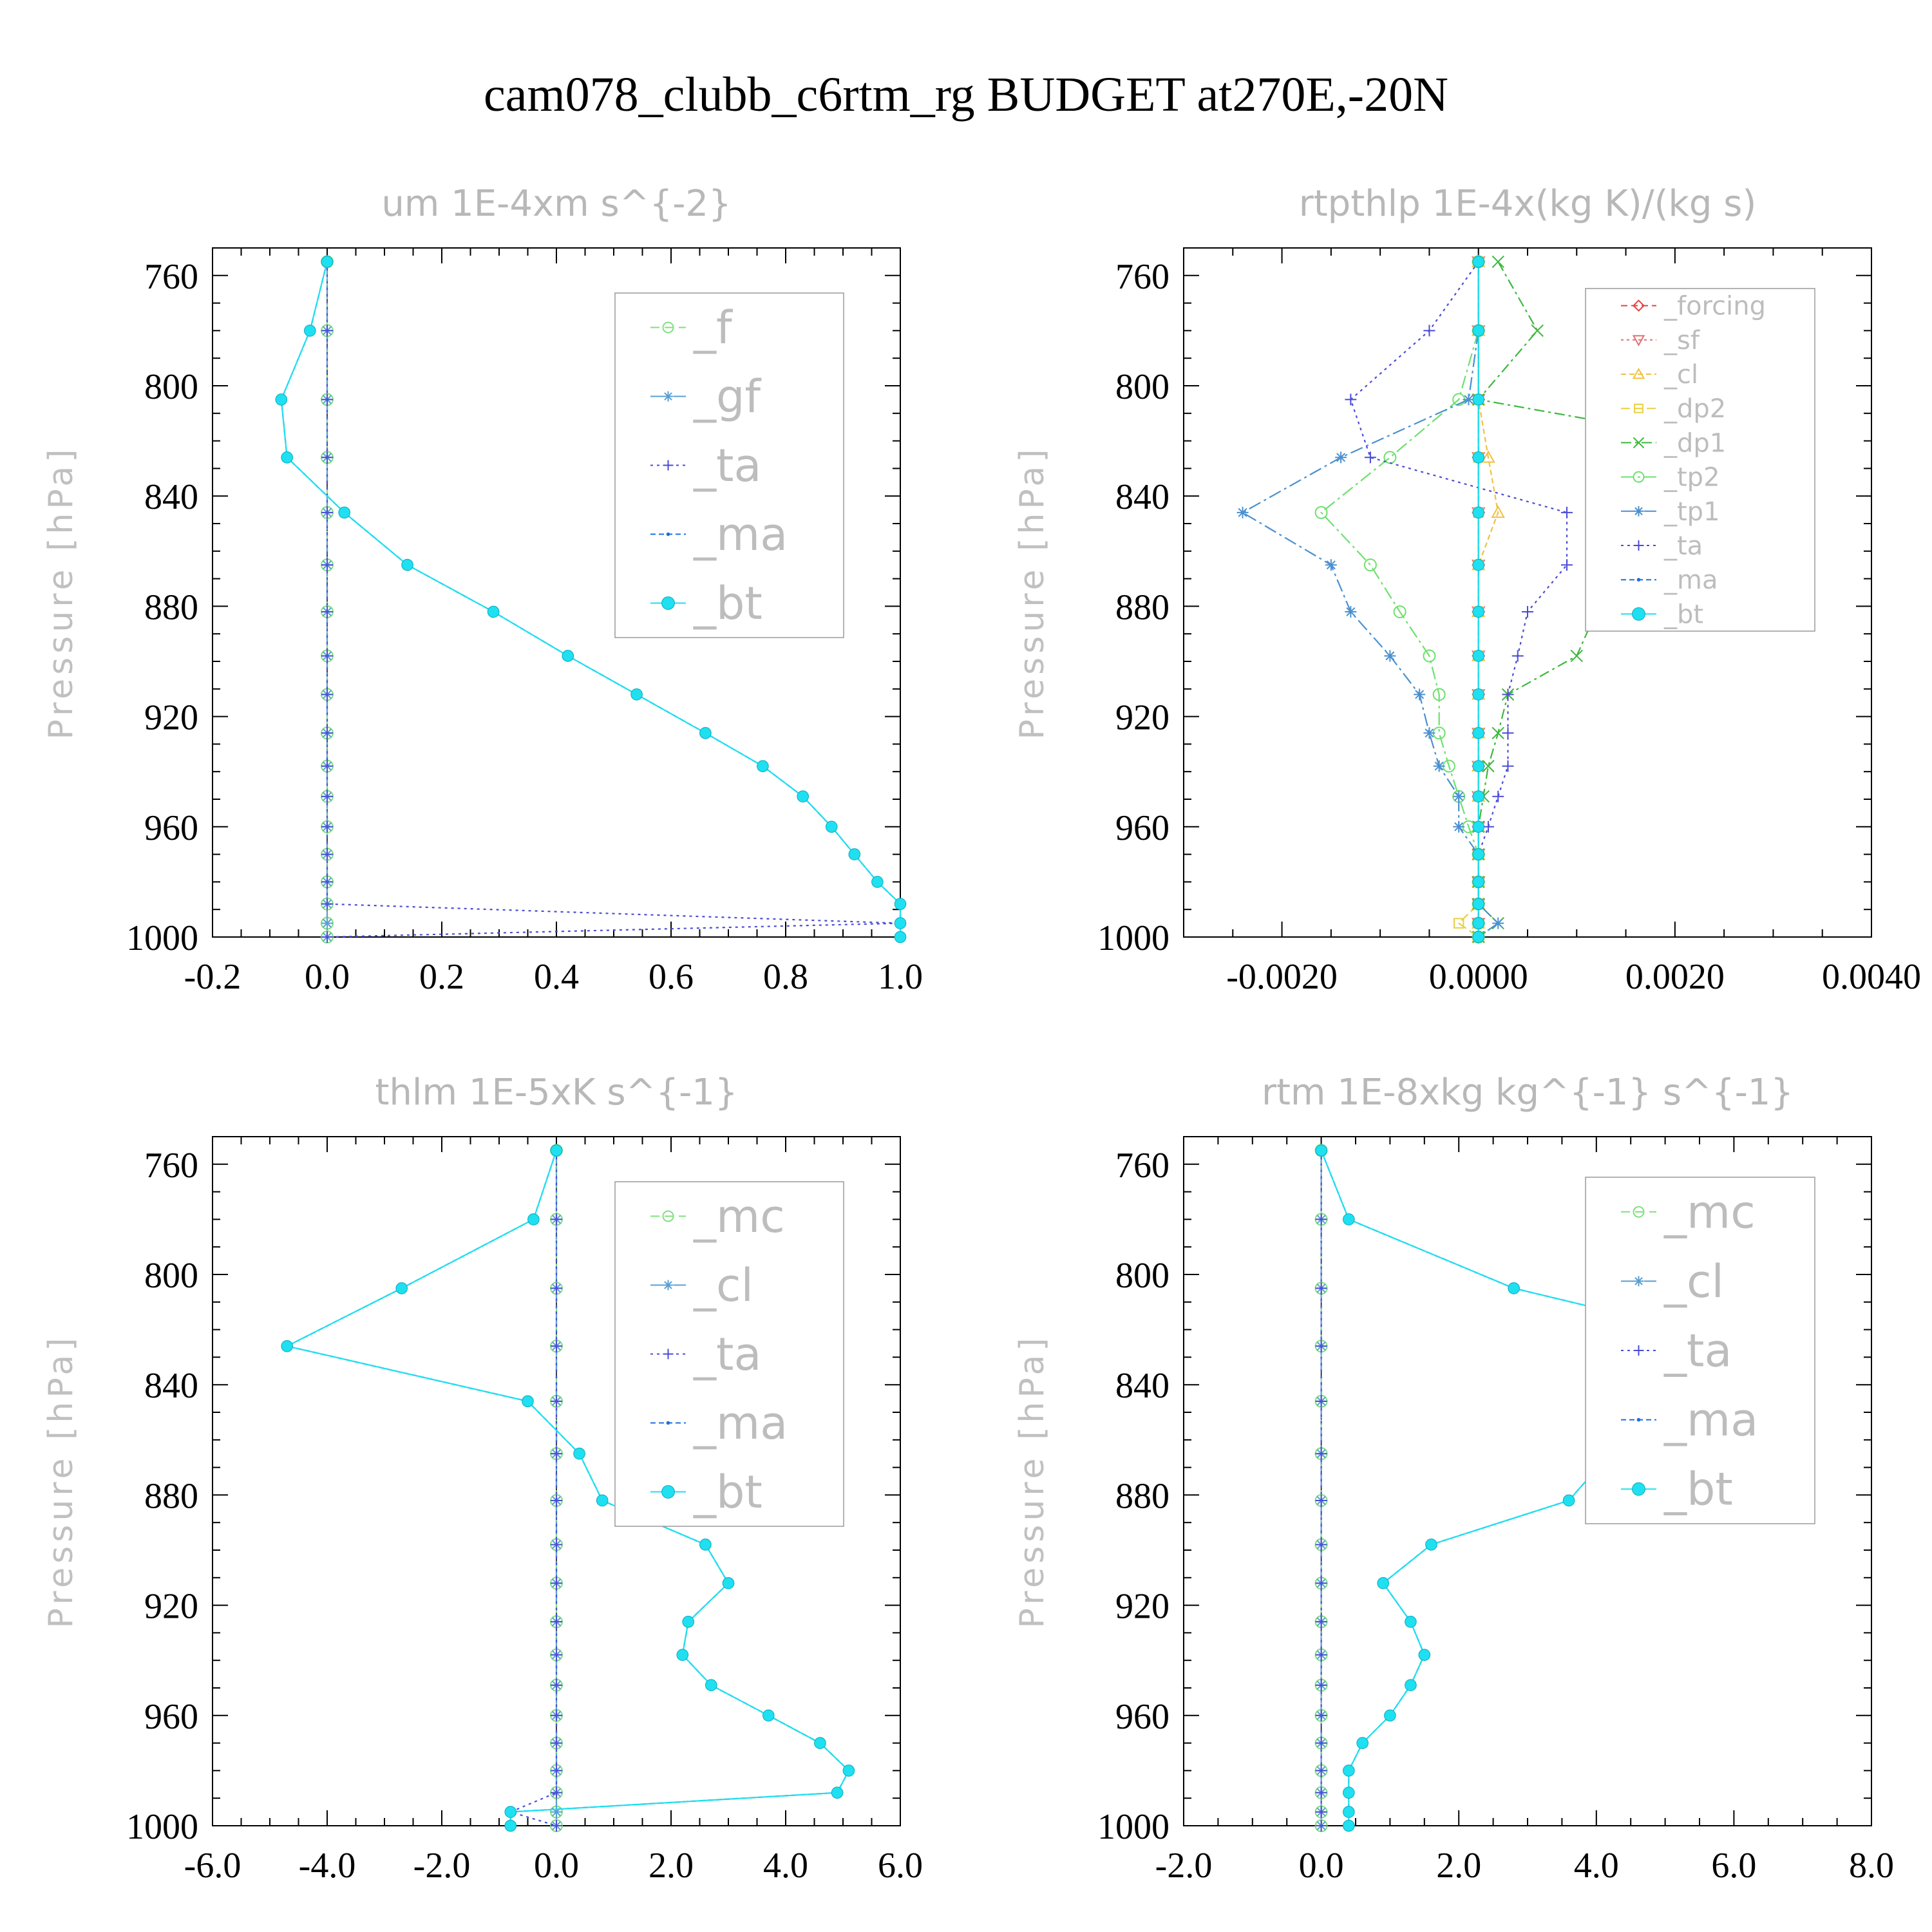  I want to click on y-tick-label: 760, so click(171, 1166).